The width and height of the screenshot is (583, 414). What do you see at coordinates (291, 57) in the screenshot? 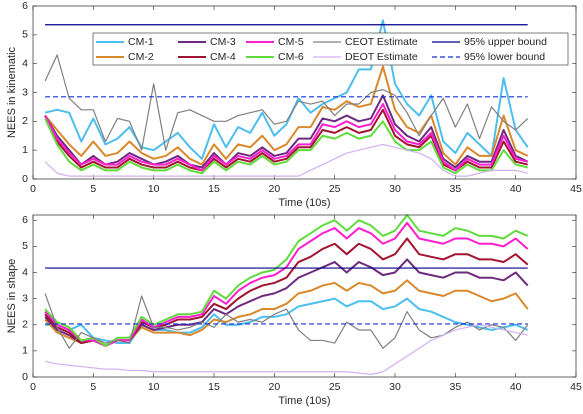
I see `legend-label: CM-6` at bounding box center [291, 57].